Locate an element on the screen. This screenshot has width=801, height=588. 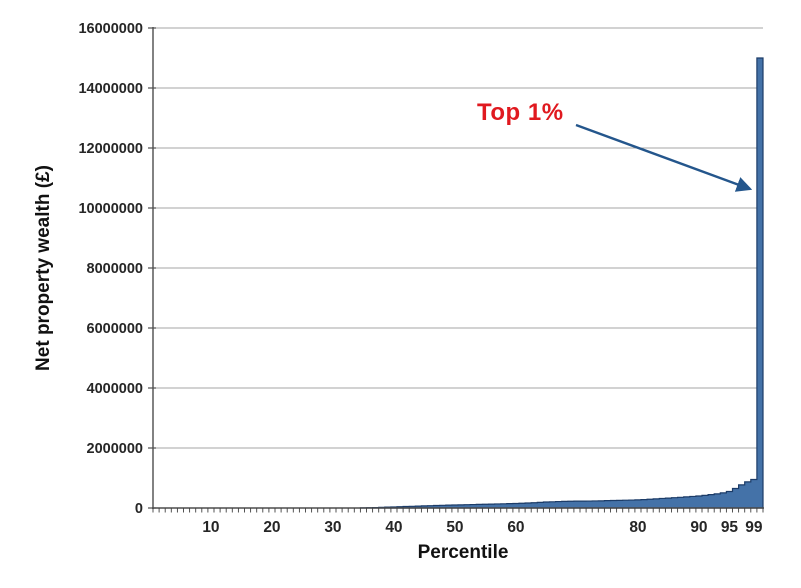
x-tick-label: 80 is located at coordinates (637, 527).